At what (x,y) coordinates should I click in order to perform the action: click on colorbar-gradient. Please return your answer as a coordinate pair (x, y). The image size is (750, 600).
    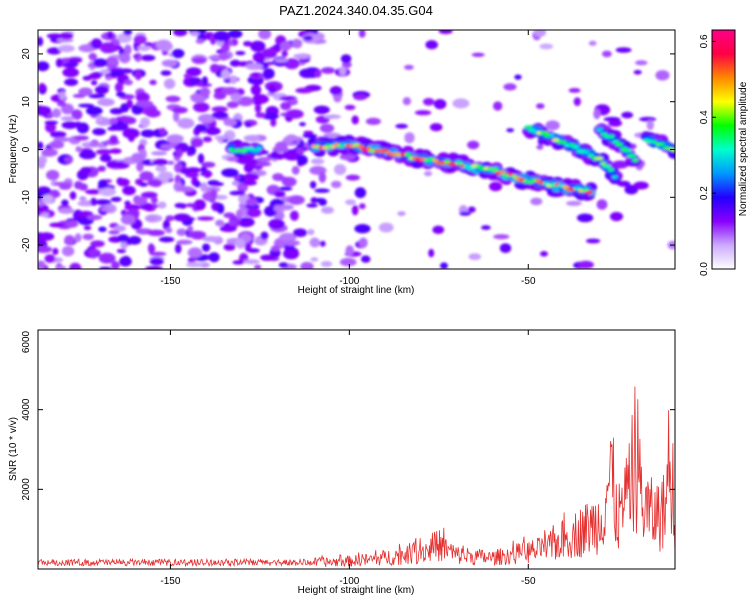
    Looking at the image, I should click on (723, 149).